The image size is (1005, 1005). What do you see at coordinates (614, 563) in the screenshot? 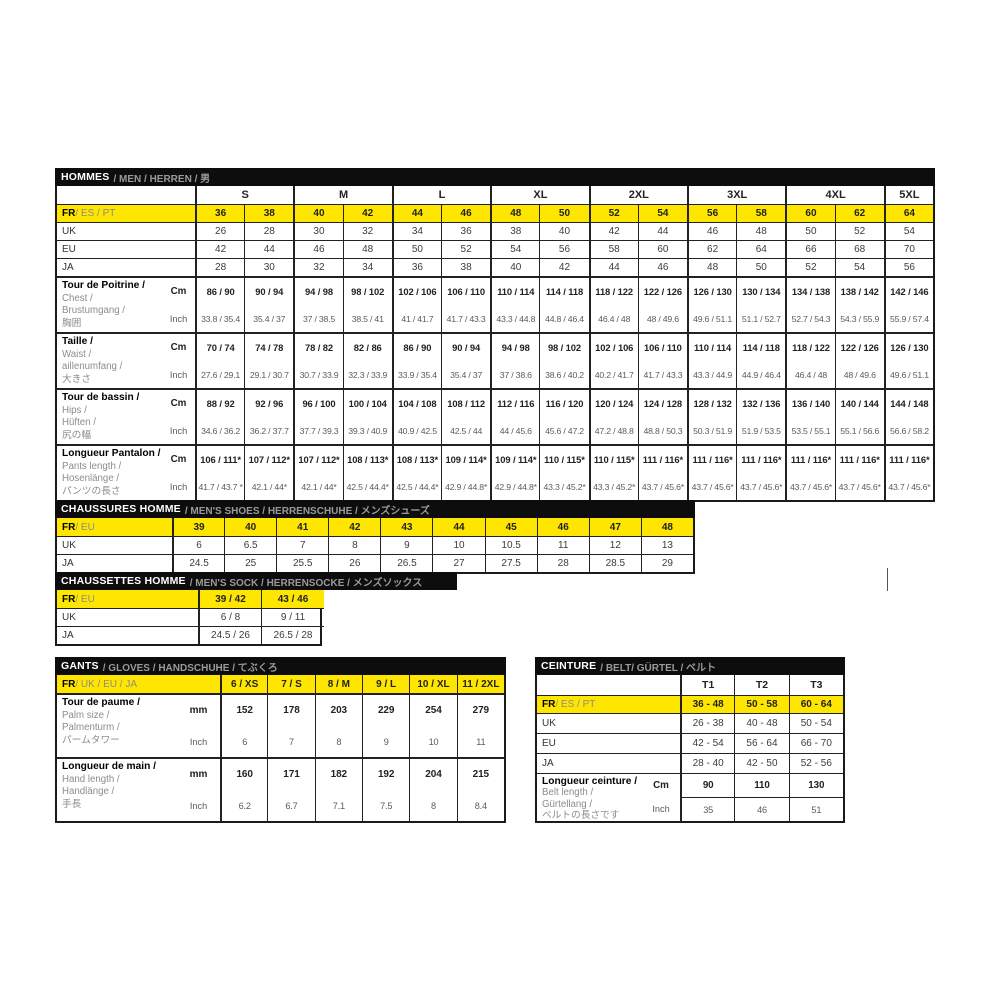
I see `shoe-conversion-value: 28.5` at bounding box center [614, 563].